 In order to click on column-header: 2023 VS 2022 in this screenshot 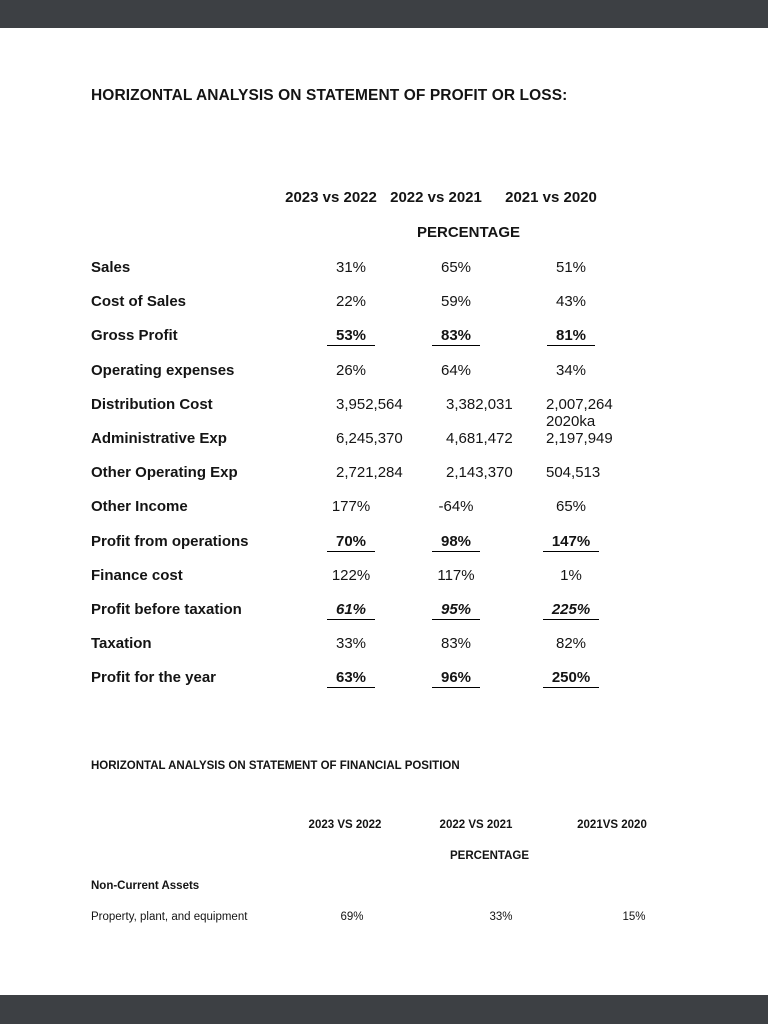, I will do `click(345, 825)`.